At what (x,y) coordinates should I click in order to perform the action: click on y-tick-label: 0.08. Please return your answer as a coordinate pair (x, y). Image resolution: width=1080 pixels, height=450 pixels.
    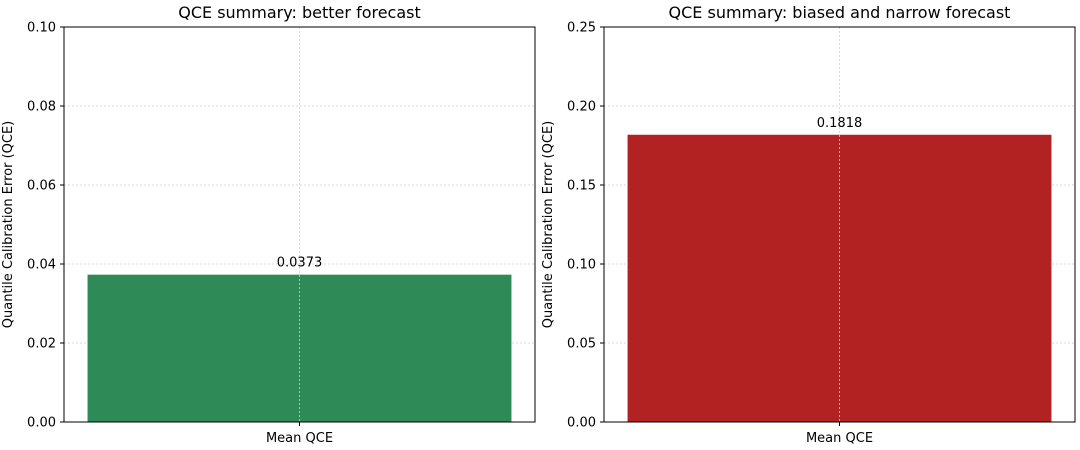
    Looking at the image, I should click on (41, 107).